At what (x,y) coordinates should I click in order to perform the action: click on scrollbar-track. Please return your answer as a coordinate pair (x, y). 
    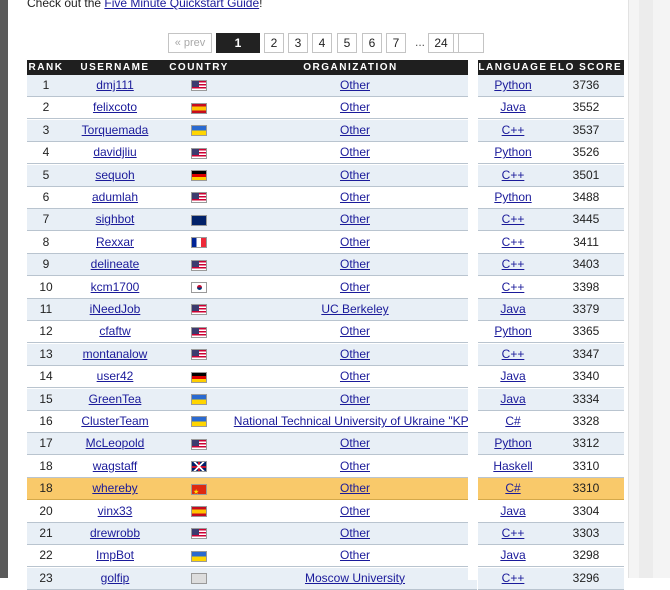
    Looking at the image, I should click on (646, 289).